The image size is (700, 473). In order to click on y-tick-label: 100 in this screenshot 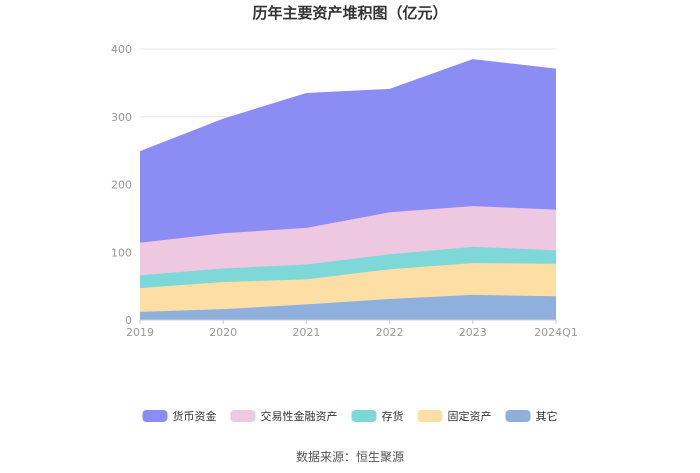, I will do `click(121, 252)`.